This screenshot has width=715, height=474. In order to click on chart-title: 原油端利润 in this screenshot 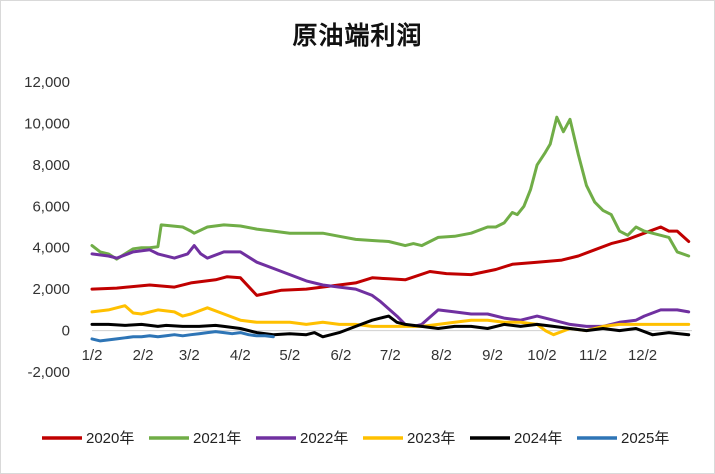, I will do `click(357, 35)`.